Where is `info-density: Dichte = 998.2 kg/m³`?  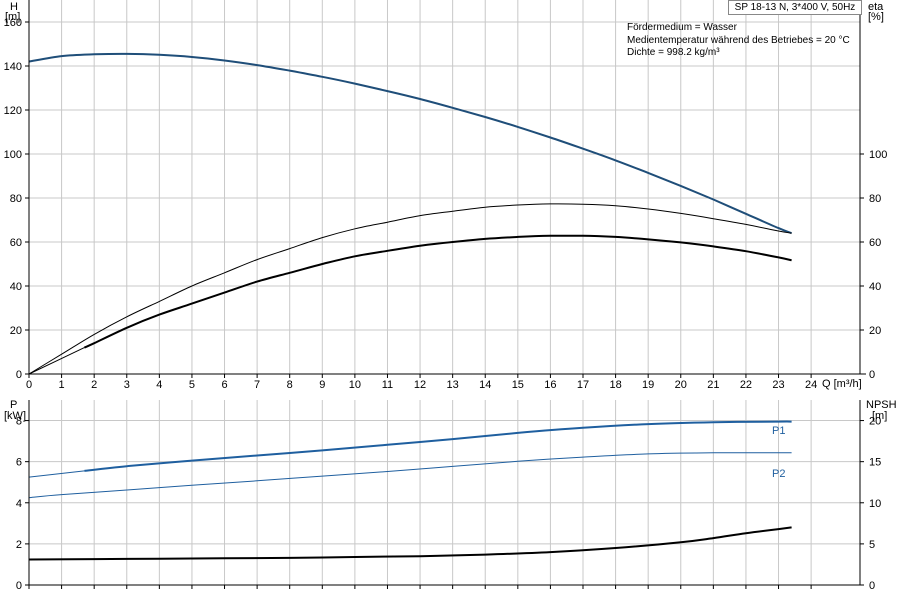 info-density: Dichte = 998.2 kg/m³ is located at coordinates (673, 52).